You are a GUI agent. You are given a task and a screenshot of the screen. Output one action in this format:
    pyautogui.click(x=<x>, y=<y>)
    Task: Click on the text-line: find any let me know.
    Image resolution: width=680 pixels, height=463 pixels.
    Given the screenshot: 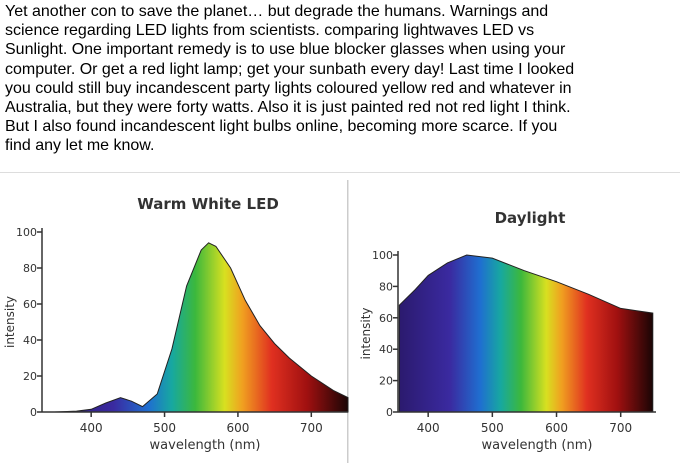 What is the action you would take?
    pyautogui.click(x=80, y=146)
    